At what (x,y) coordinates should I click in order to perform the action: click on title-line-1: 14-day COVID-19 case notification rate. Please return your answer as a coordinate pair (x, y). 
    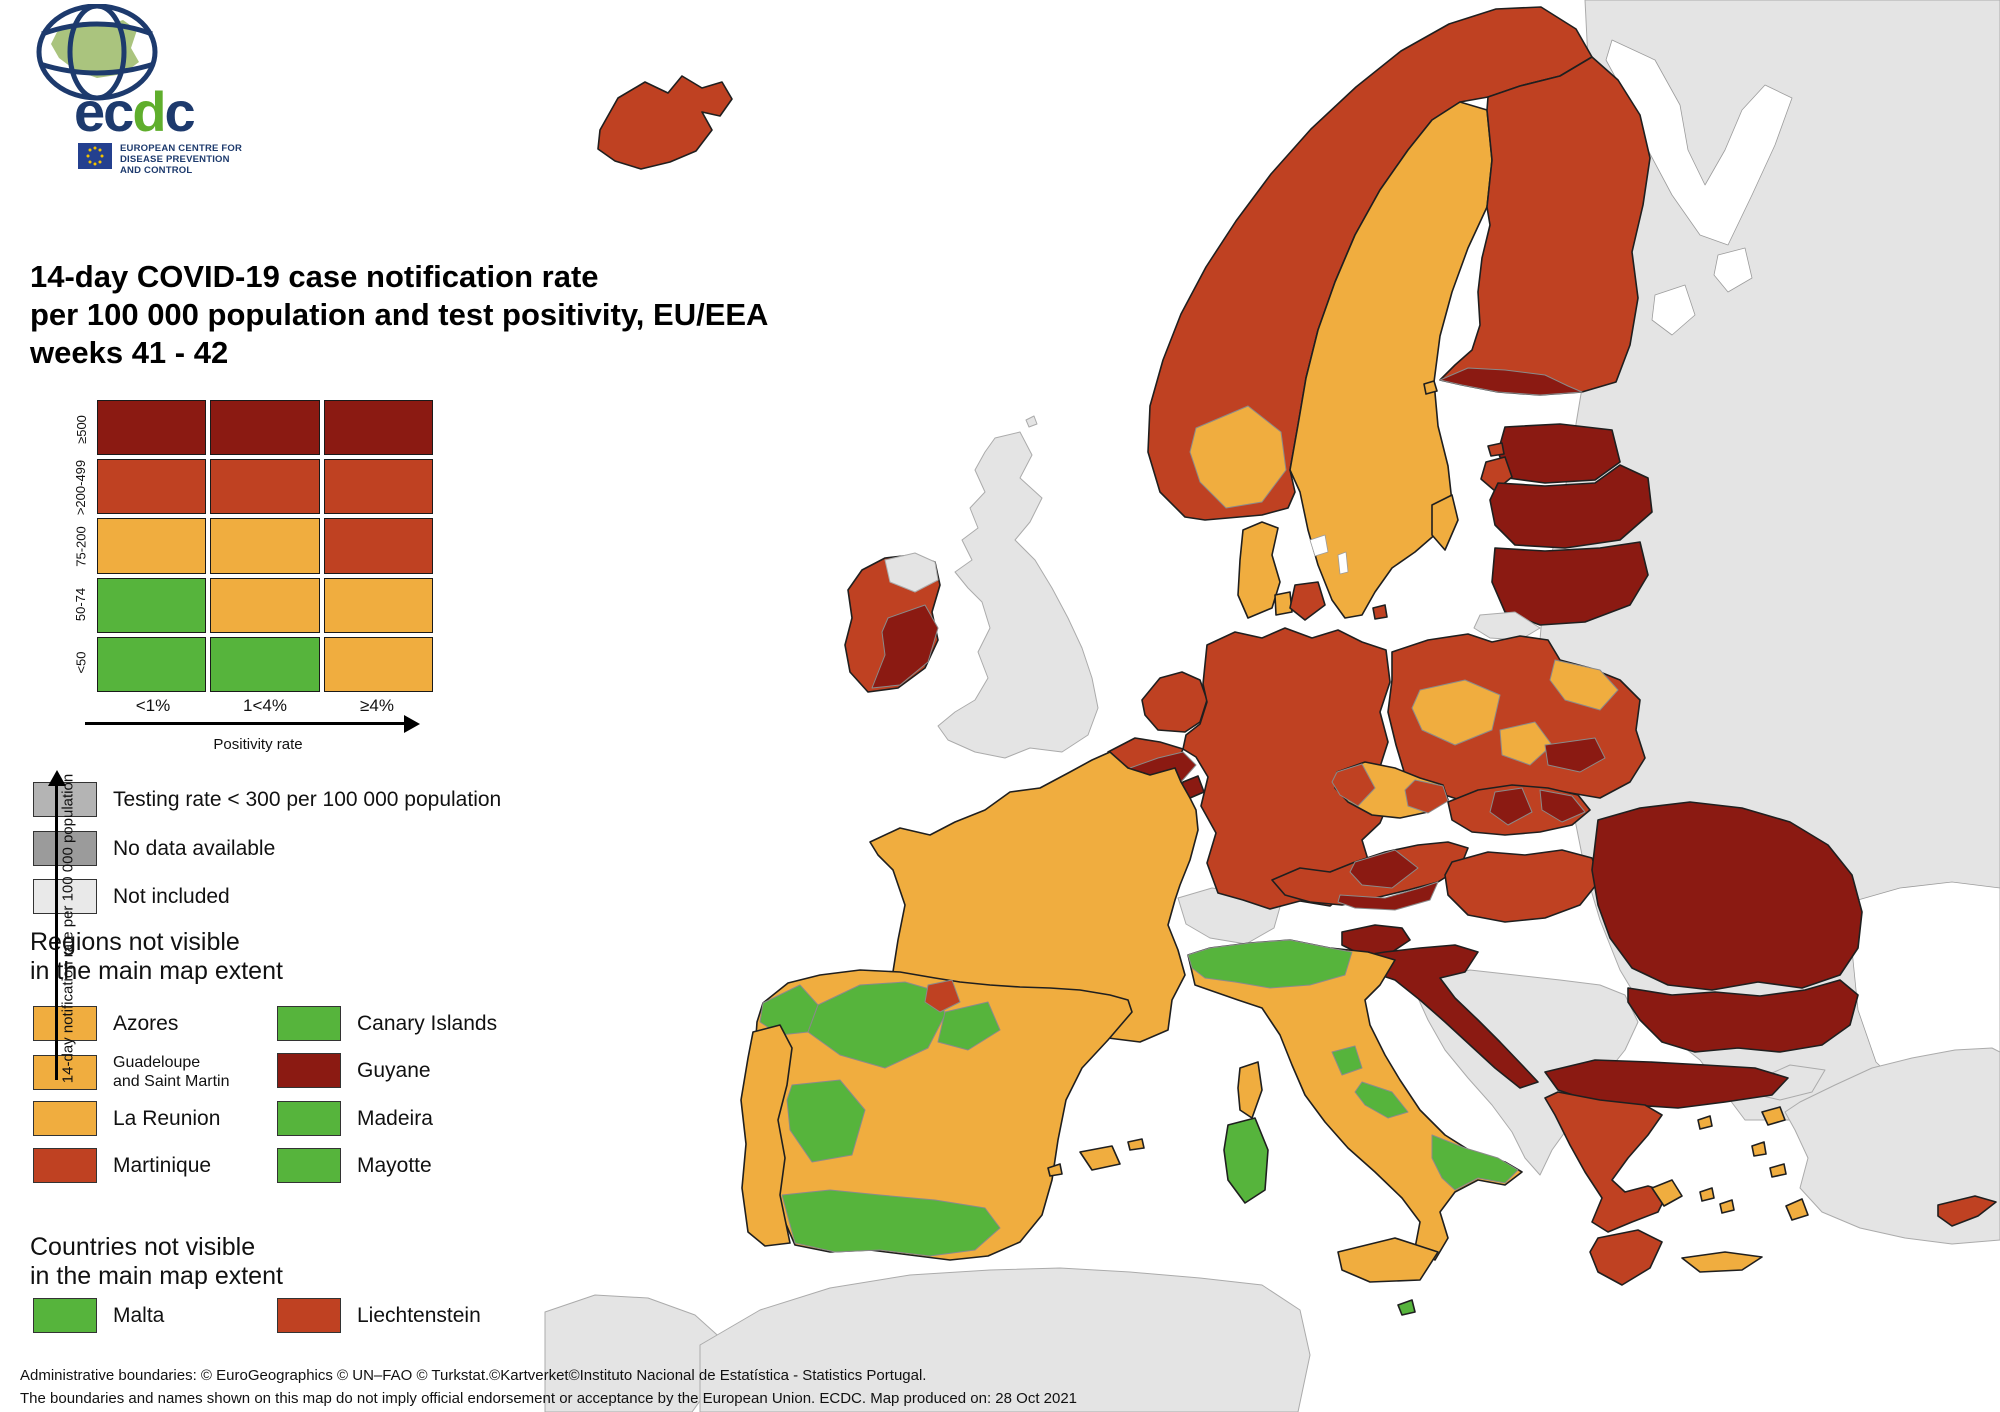
    Looking at the image, I should click on (314, 276).